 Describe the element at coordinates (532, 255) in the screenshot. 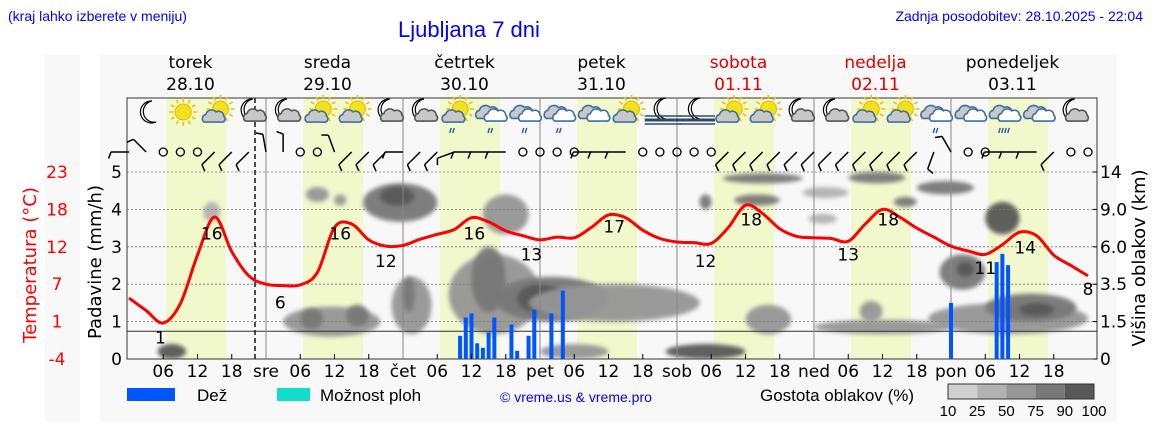

I see `temperature-label: 13` at that location.